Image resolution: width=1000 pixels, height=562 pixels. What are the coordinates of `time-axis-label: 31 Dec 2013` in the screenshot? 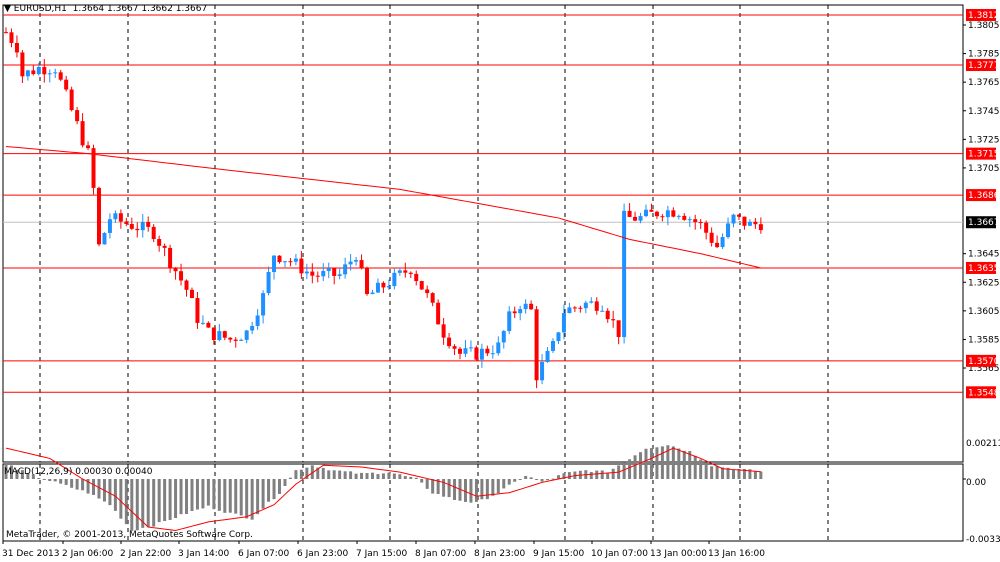 It's located at (31, 554).